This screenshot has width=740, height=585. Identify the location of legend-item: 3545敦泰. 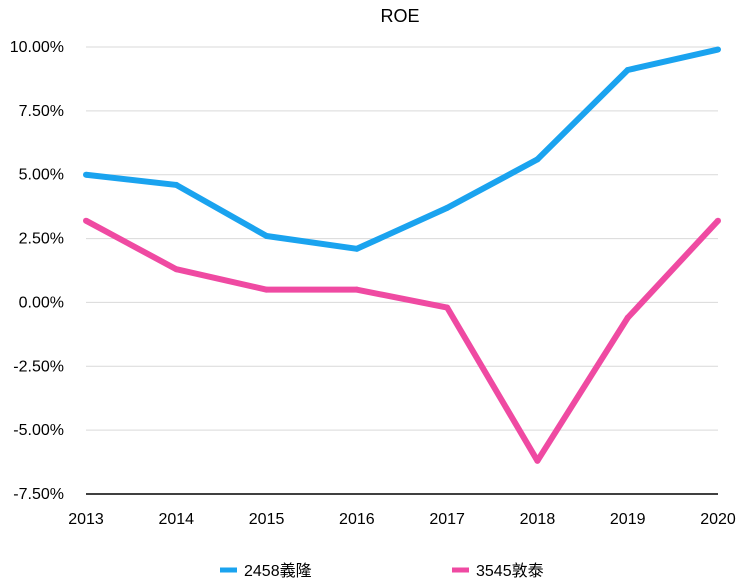
(498, 571).